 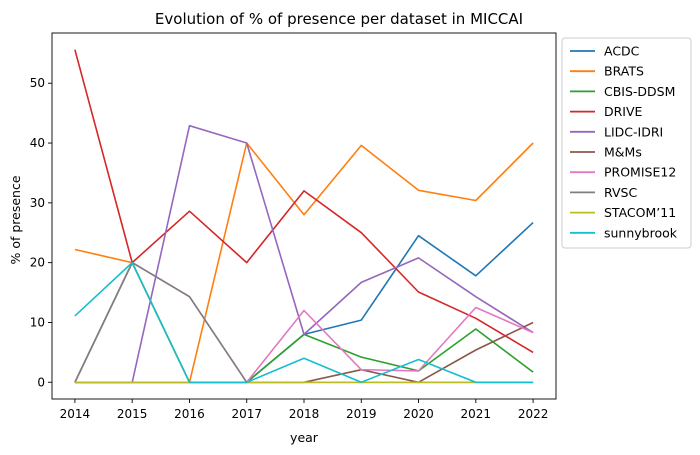 I want to click on x-tick-label: 2022, so click(x=533, y=414).